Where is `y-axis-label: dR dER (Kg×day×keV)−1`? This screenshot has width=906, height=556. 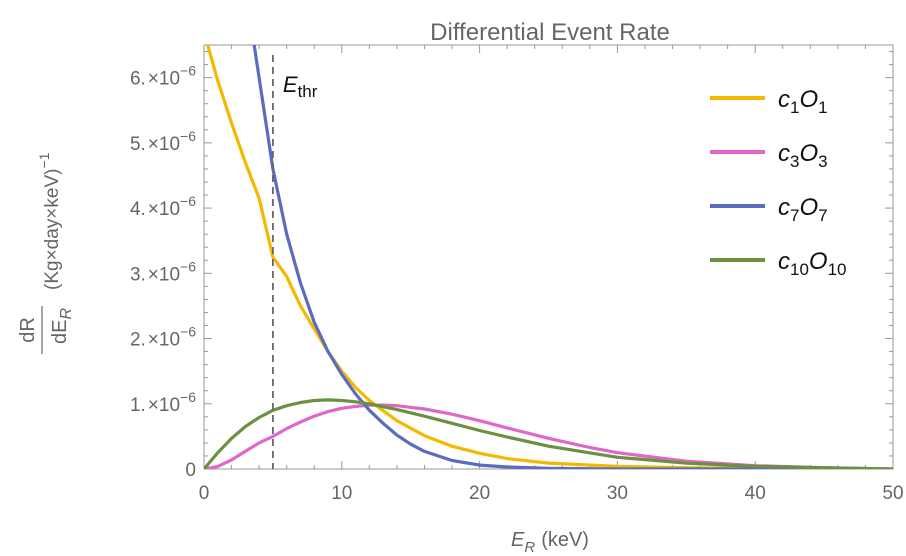 y-axis-label: dR dER (Kg×day×keV)−1 is located at coordinates (46, 253).